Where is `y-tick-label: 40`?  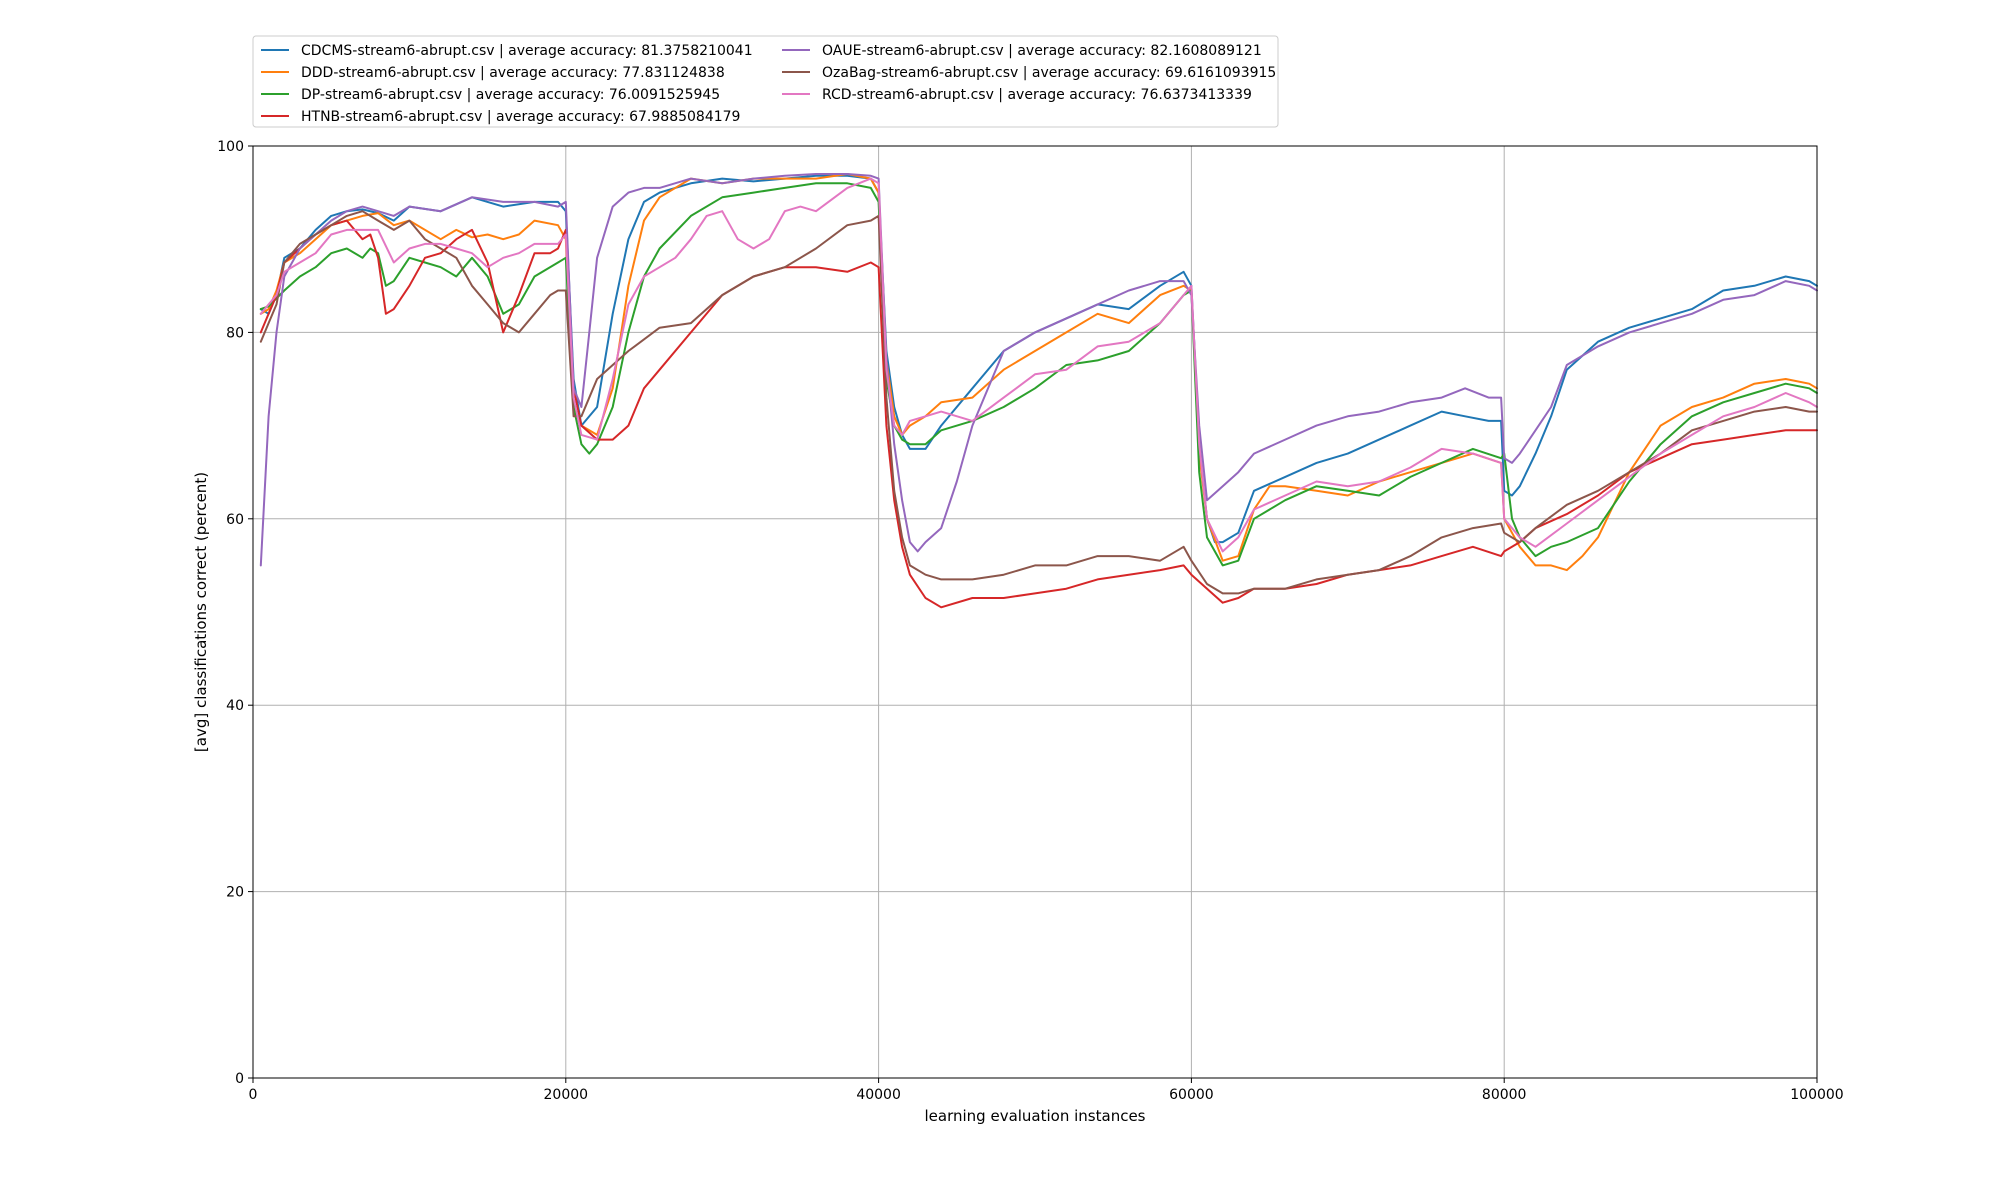 y-tick-label: 40 is located at coordinates (235, 706).